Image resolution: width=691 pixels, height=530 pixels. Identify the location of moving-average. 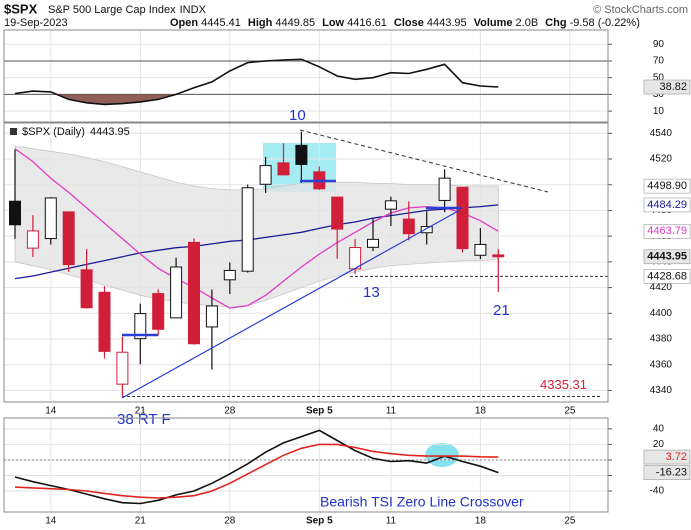
(256, 242).